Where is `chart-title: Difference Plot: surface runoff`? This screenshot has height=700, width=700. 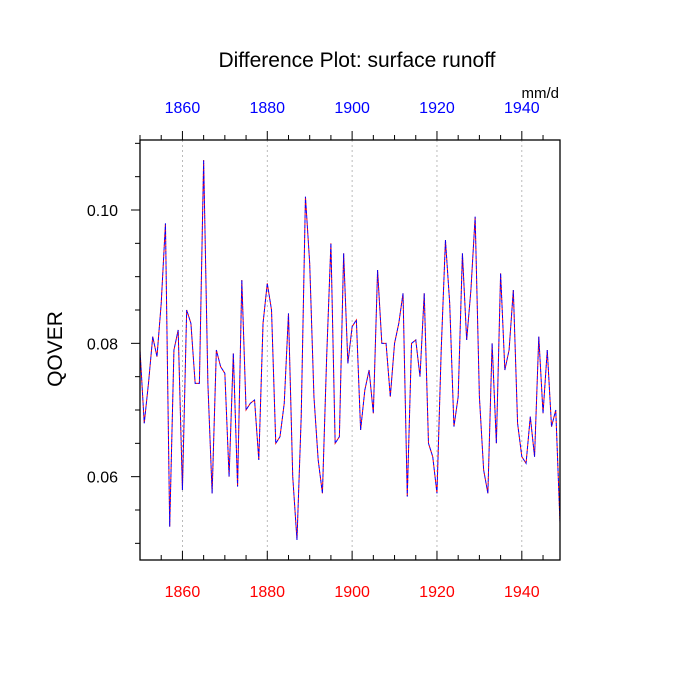 chart-title: Difference Plot: surface runoff is located at coordinates (356, 60).